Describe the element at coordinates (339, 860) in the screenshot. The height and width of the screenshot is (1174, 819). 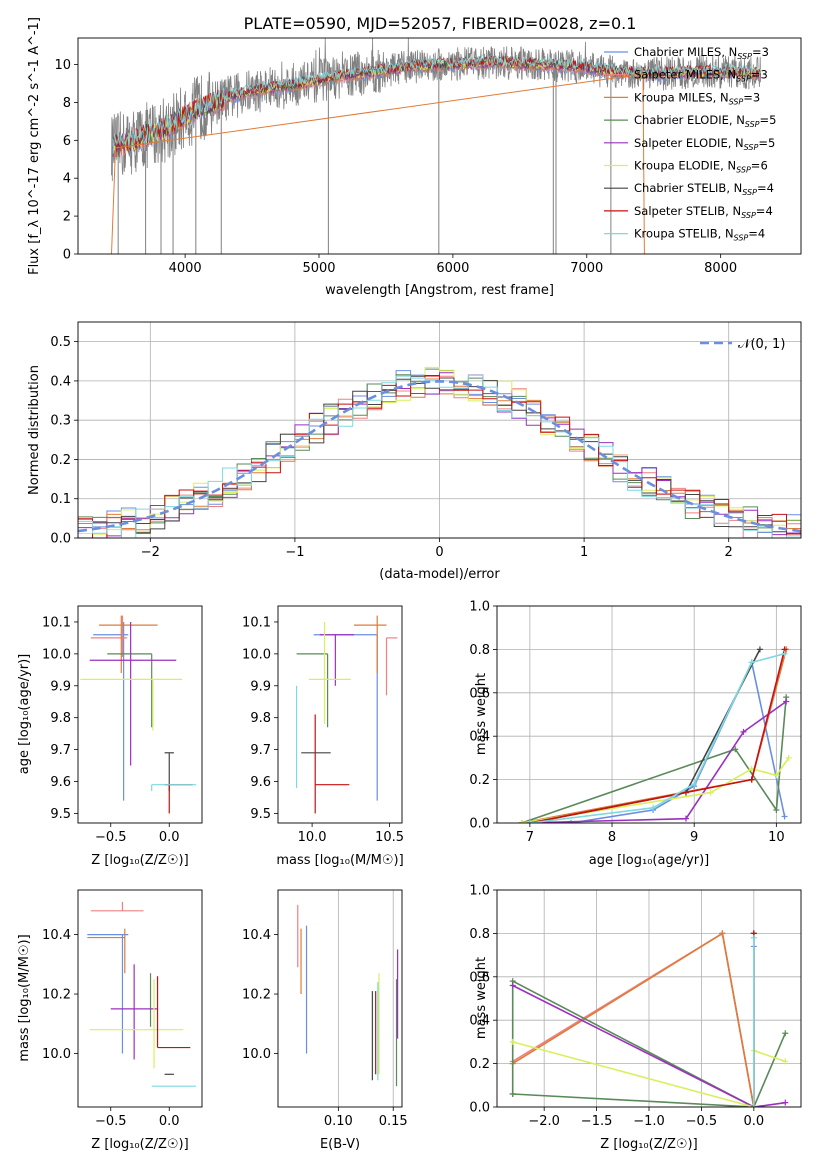
I see `mass_age-xlabel: mass [log₁₀(M/M☉)]` at that location.